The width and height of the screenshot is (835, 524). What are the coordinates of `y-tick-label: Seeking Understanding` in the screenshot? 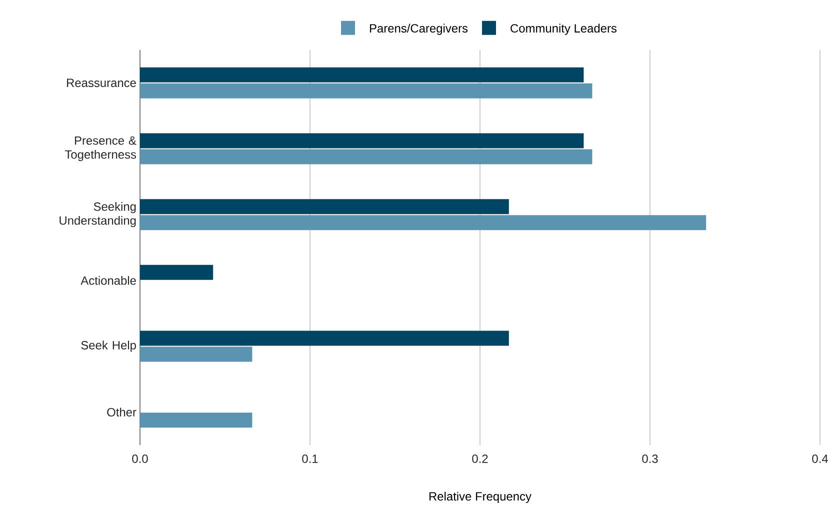 It's located at (98, 215).